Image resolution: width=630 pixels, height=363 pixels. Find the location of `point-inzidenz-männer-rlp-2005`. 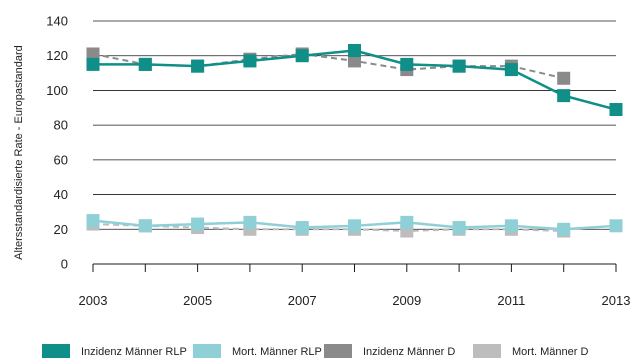

point-inzidenz-männer-rlp-2005 is located at coordinates (198, 66).